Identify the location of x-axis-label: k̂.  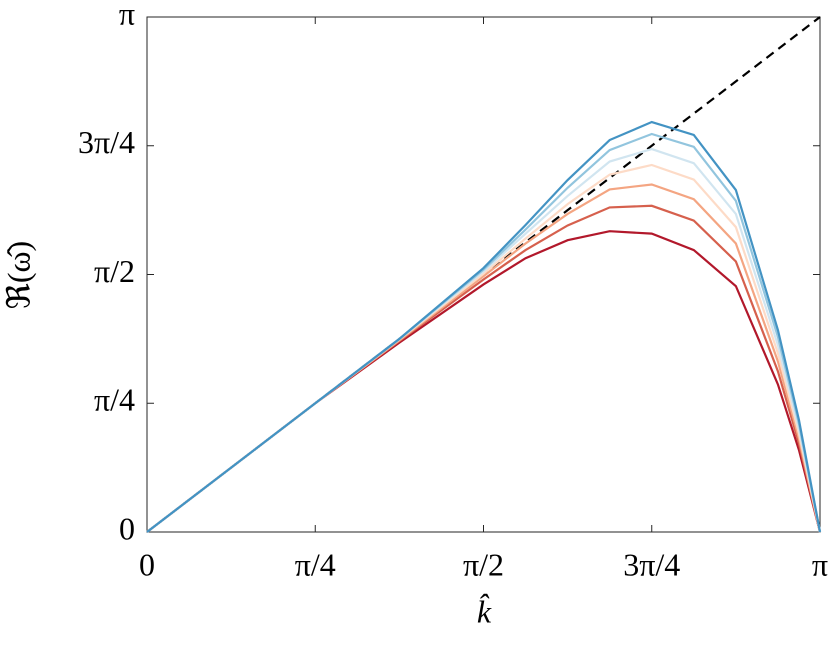
(484, 611).